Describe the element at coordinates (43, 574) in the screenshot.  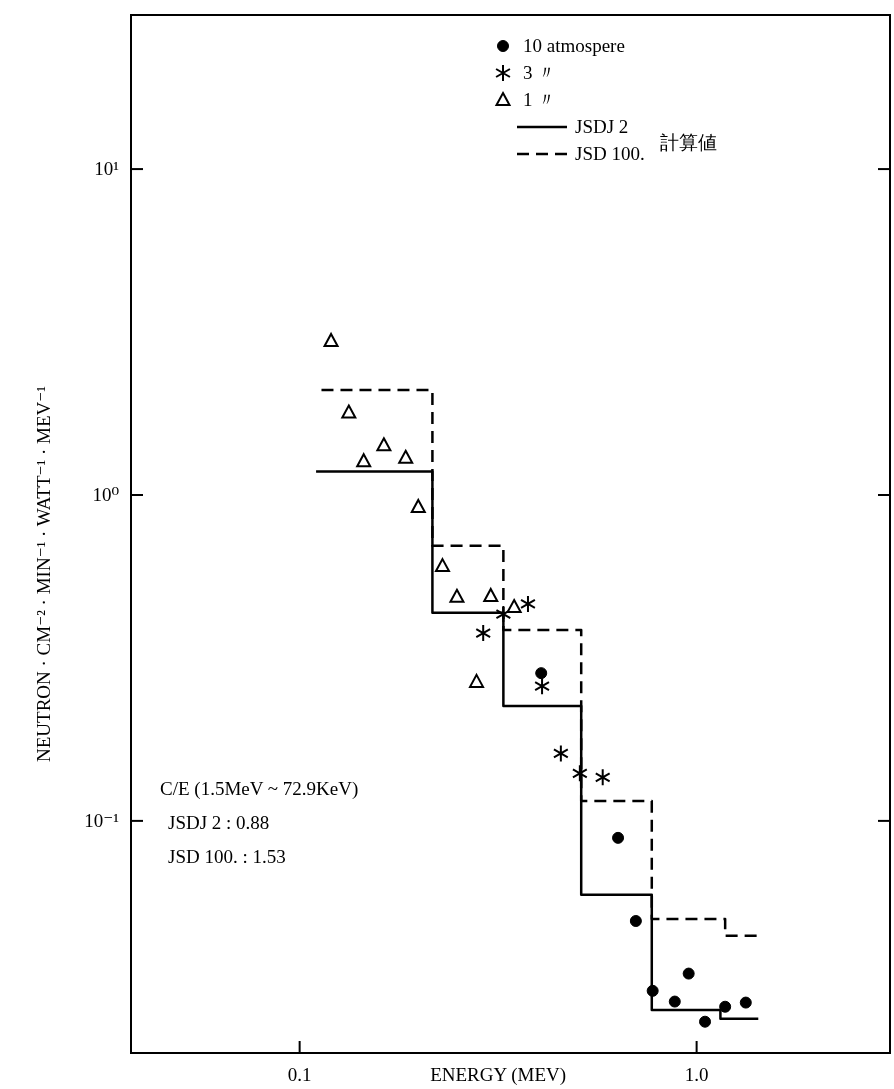
I see `y-axis-title: NEUTRON · CM⁻² · MIN⁻¹ · WATT⁻¹ · MEV⁻¹` at that location.